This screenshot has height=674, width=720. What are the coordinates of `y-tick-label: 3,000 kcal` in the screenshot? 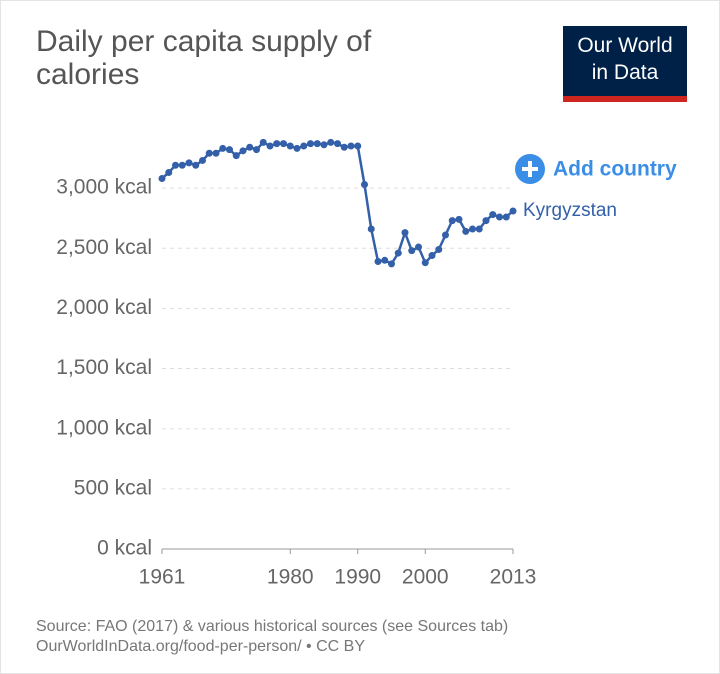 It's located at (104, 187).